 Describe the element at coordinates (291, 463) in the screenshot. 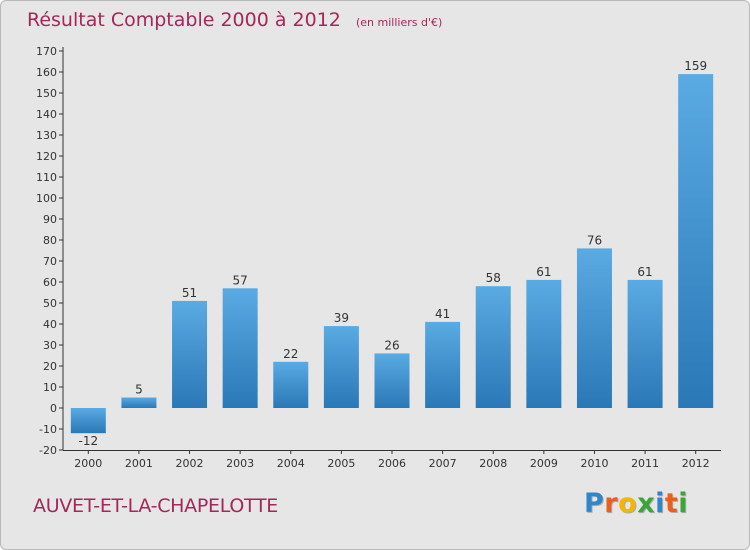

I see `x-tick-label: 2004` at that location.